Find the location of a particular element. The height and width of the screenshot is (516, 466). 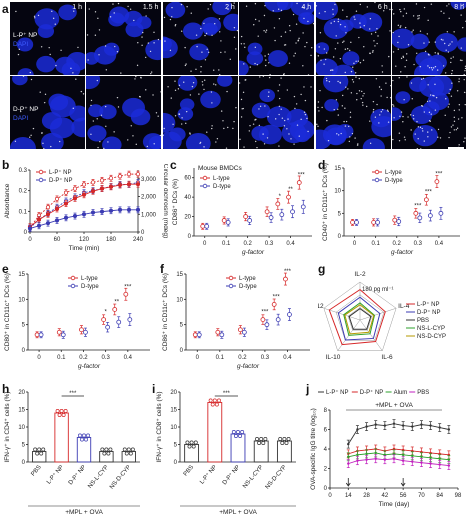

x-tick-label: 60 is located at coordinates (57, 240).